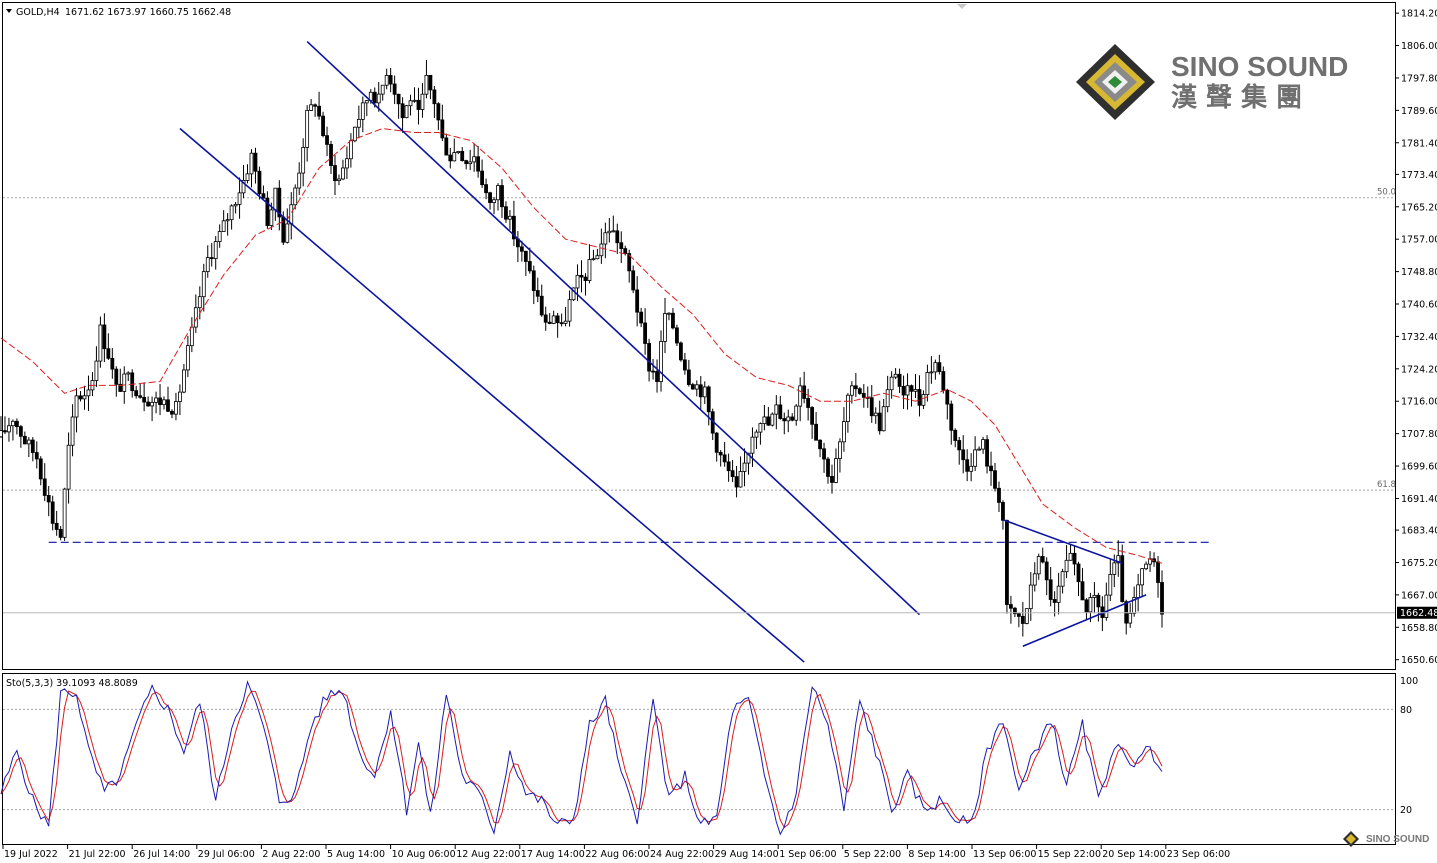 This screenshot has width=1437, height=863. Describe the element at coordinates (1397, 839) in the screenshot. I see `small-logo-text: SINO SOUND` at that location.